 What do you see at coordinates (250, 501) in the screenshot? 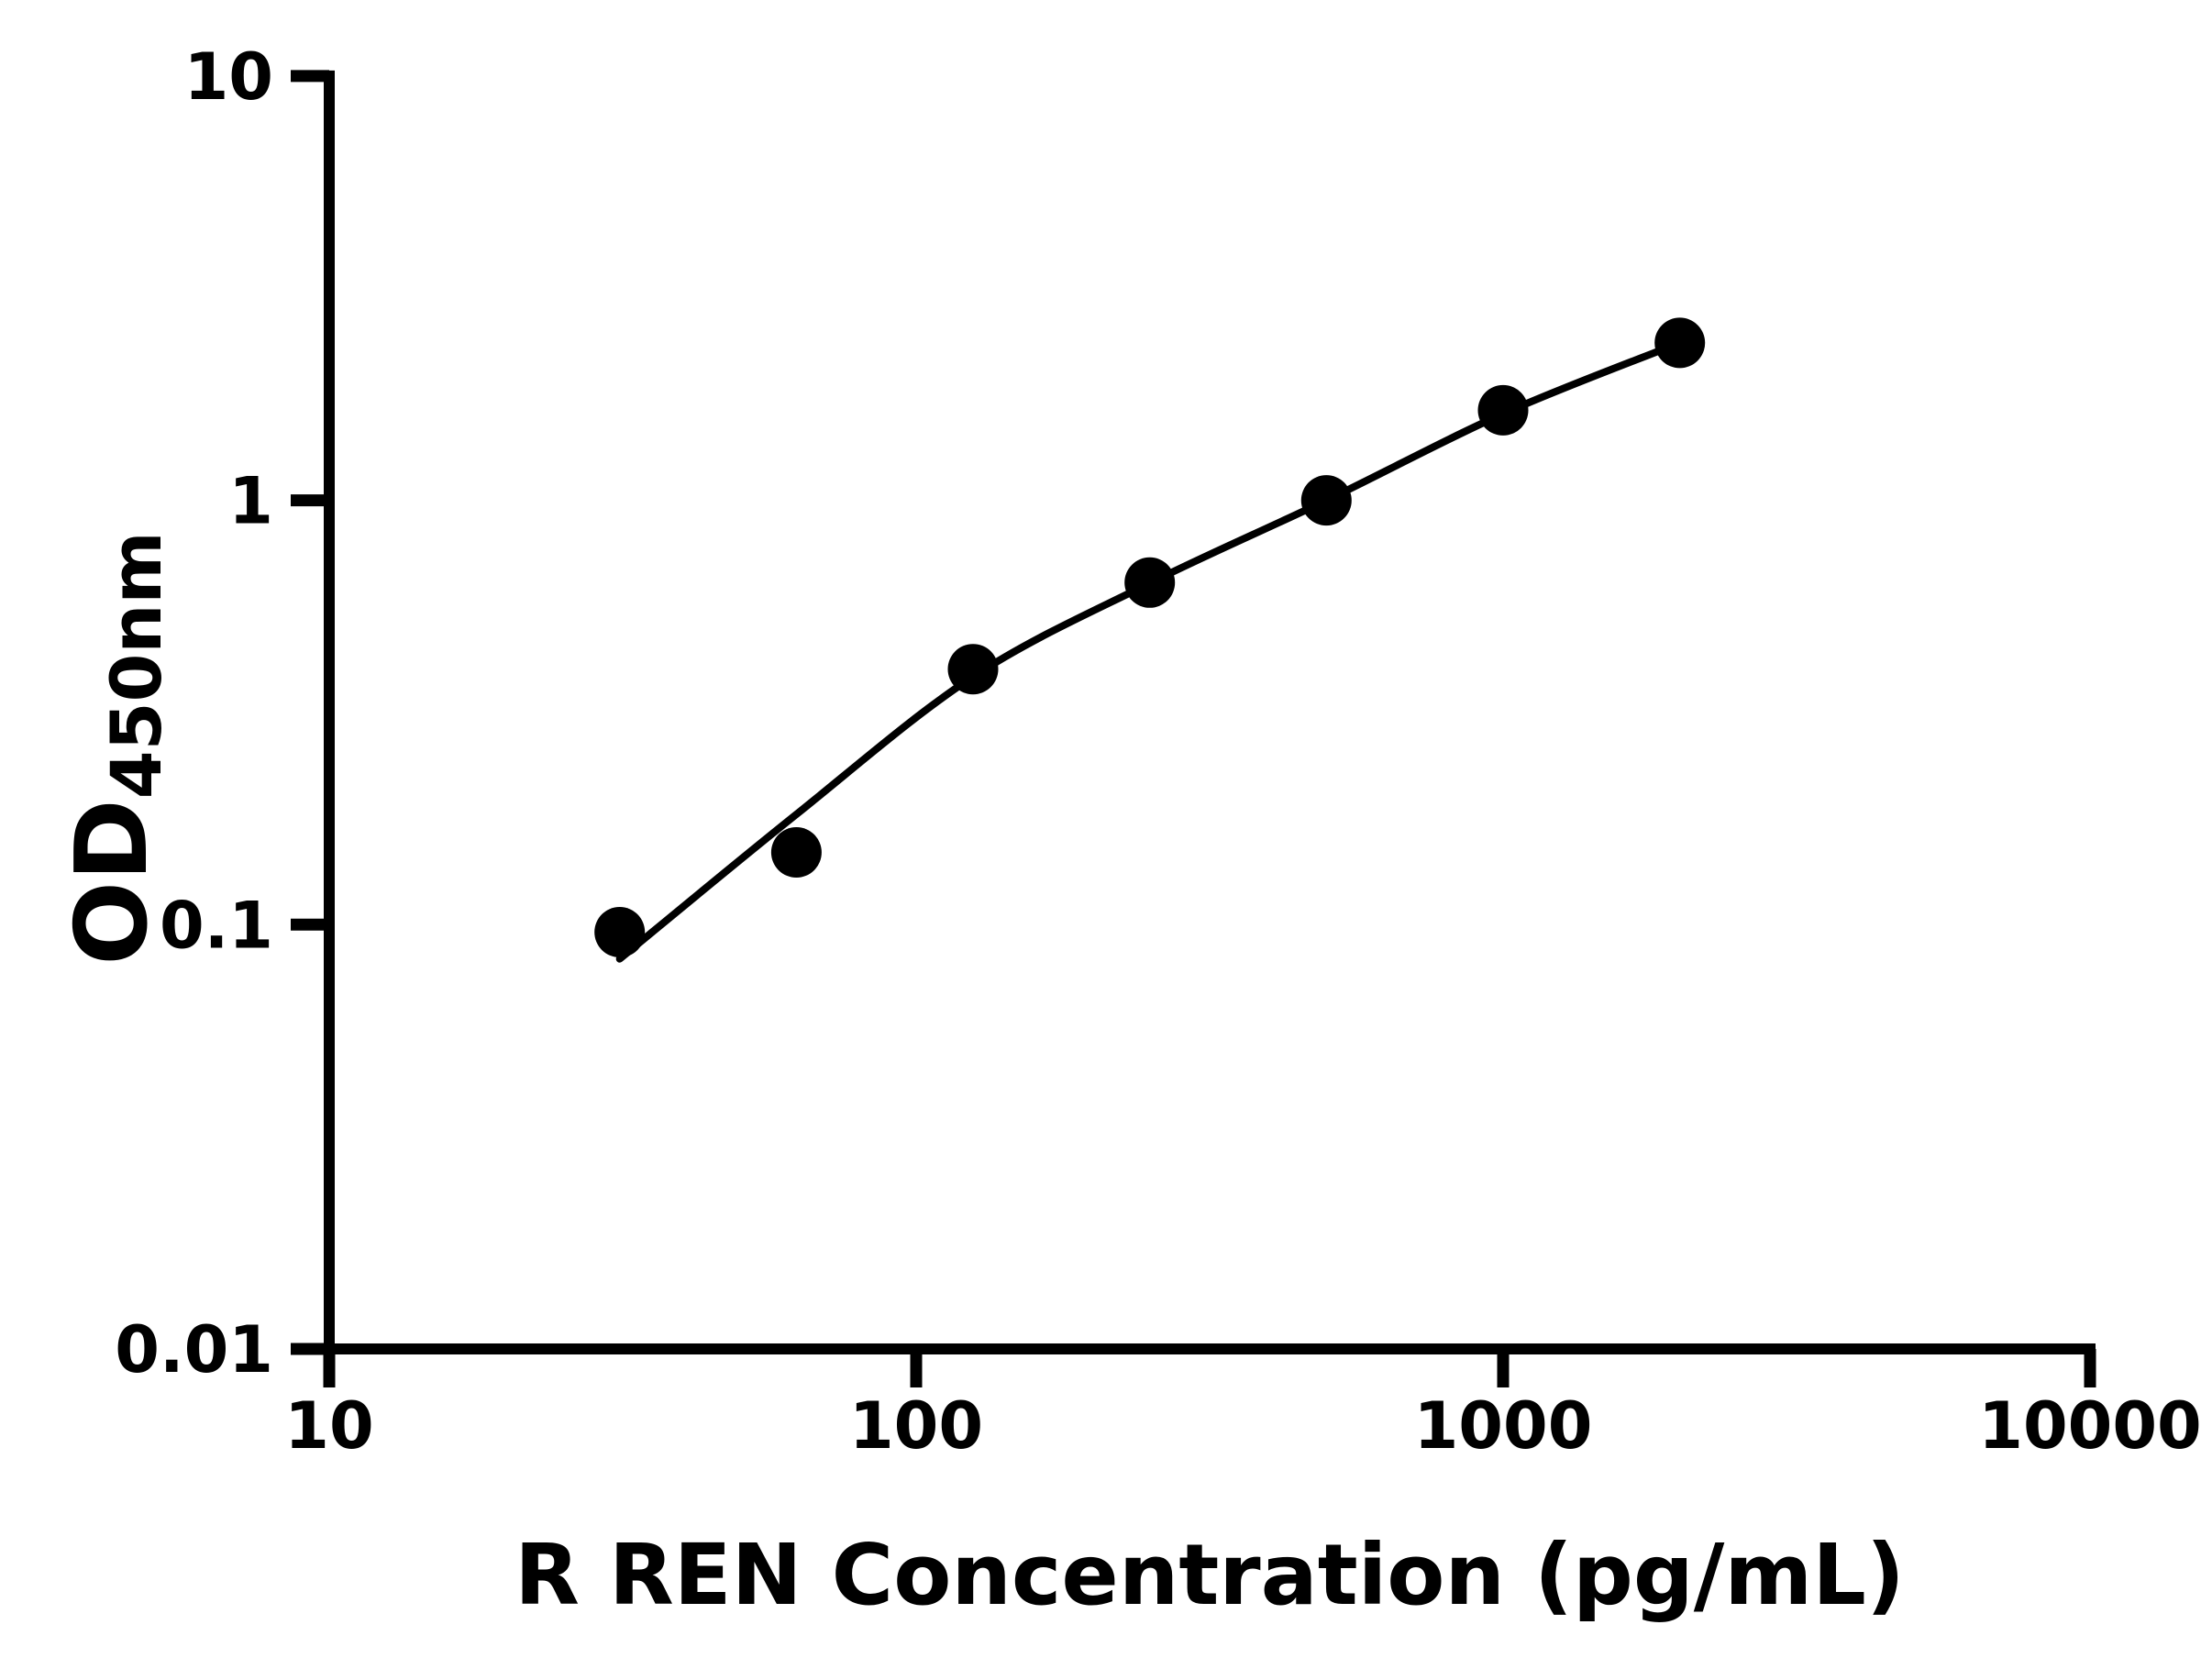
I see `y-tick-label: 1` at bounding box center [250, 501].